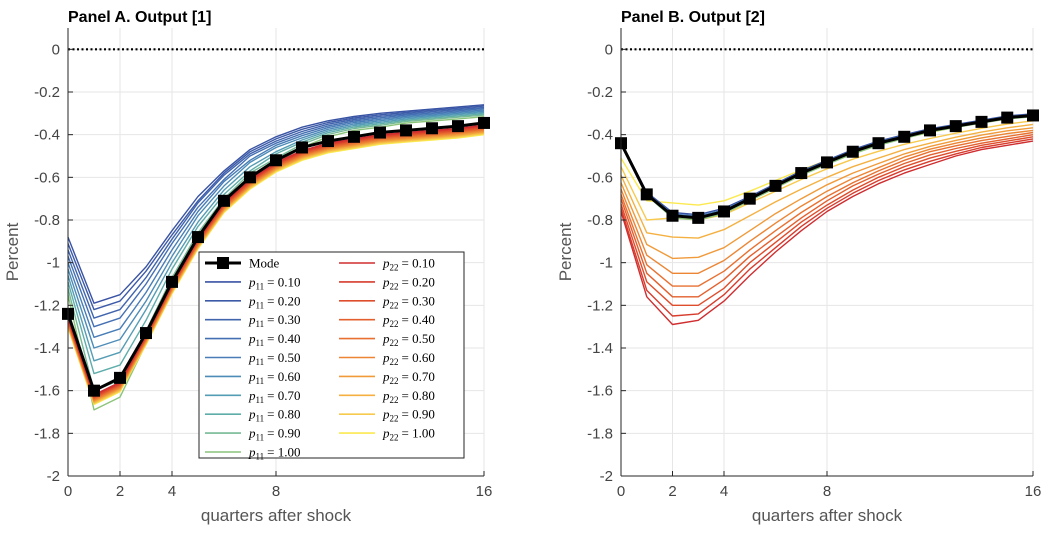 The image size is (1052, 533). I want to click on legend-label: p11 = 0.60, so click(274, 377).